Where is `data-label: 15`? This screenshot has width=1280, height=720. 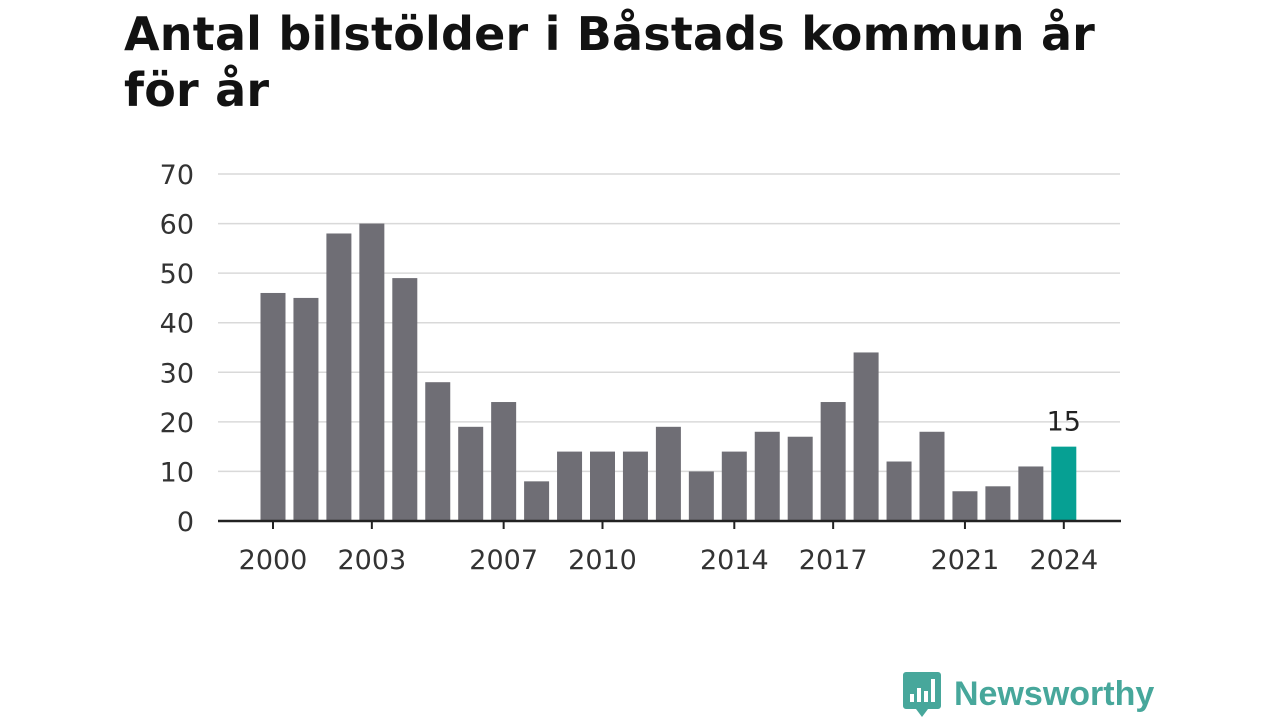
data-label: 15 is located at coordinates (1064, 422).